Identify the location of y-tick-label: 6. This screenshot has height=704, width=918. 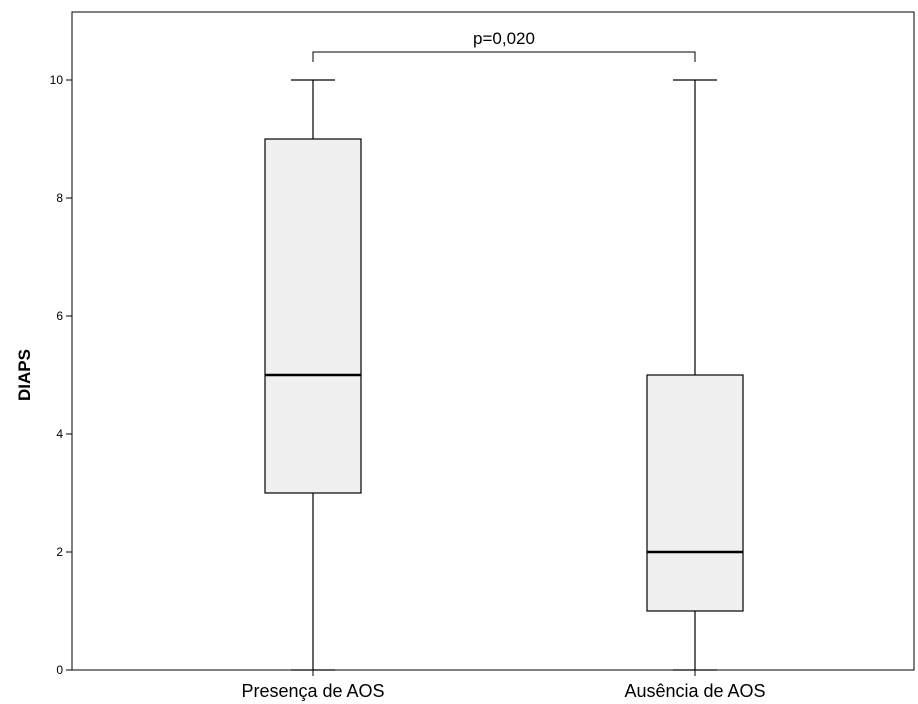
(59, 316).